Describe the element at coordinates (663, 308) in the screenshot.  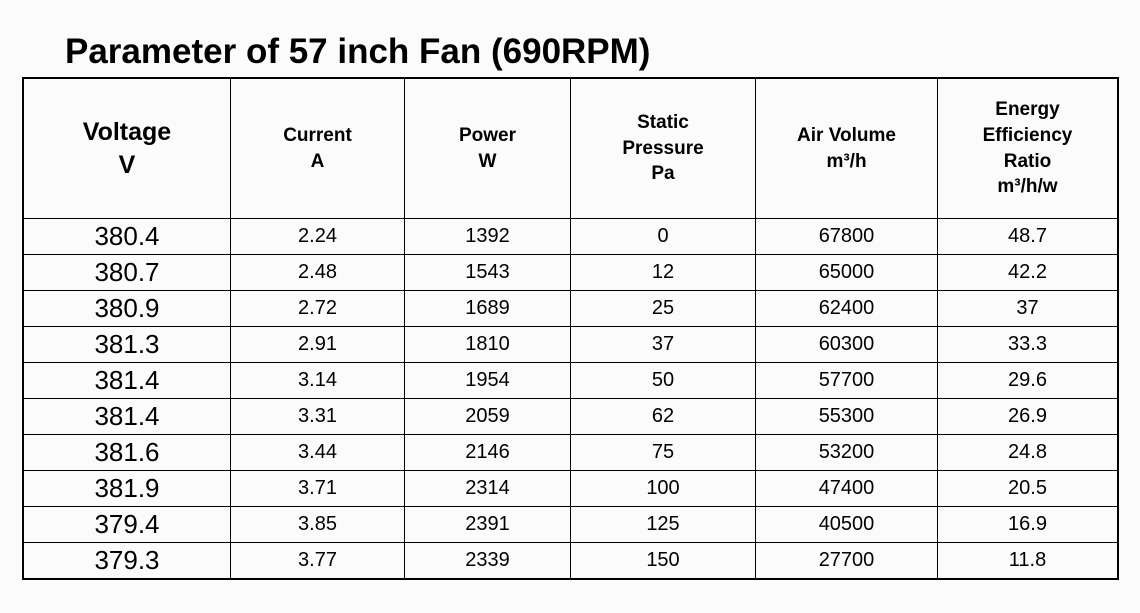
I see `cell-static-pressure: 25` at that location.